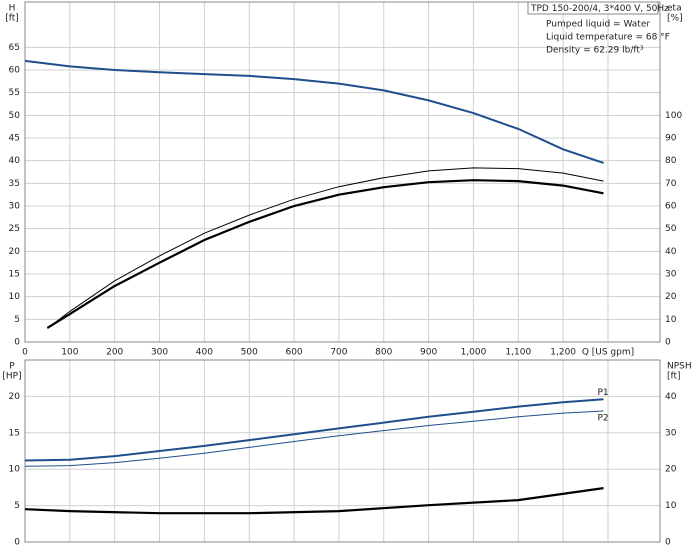  I want to click on y-axis-label: P, so click(12, 367).